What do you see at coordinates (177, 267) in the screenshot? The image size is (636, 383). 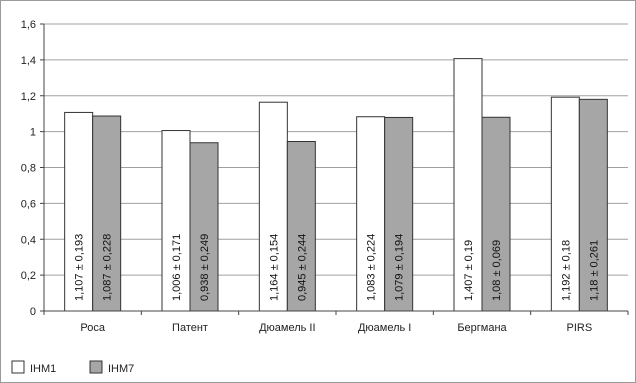 I see `data-label: 1,006 ± 0,171` at bounding box center [177, 267].